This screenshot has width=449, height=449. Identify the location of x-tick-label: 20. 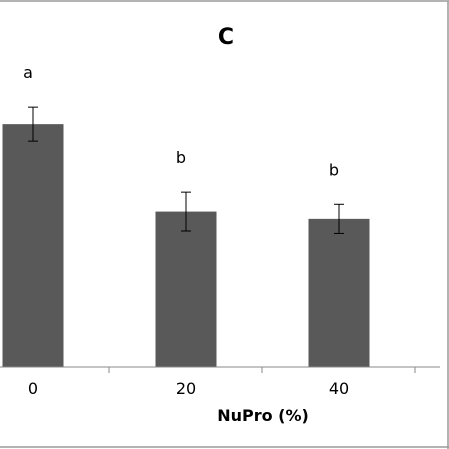
(186, 388).